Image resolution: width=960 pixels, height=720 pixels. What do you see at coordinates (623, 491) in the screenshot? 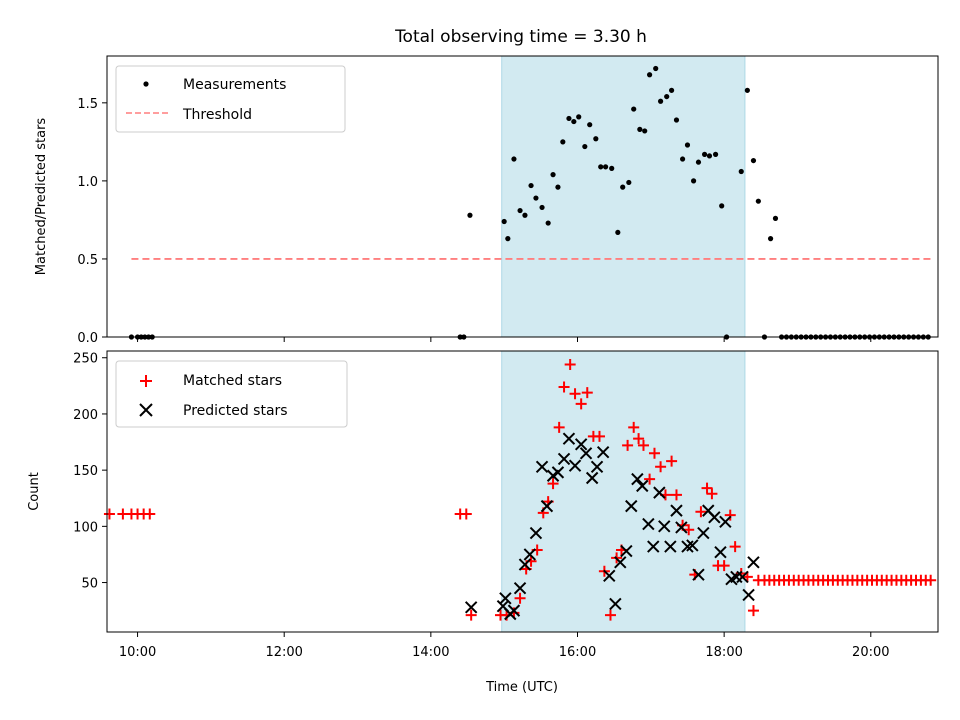
I see `bottom-shaded-span` at bounding box center [623, 491].